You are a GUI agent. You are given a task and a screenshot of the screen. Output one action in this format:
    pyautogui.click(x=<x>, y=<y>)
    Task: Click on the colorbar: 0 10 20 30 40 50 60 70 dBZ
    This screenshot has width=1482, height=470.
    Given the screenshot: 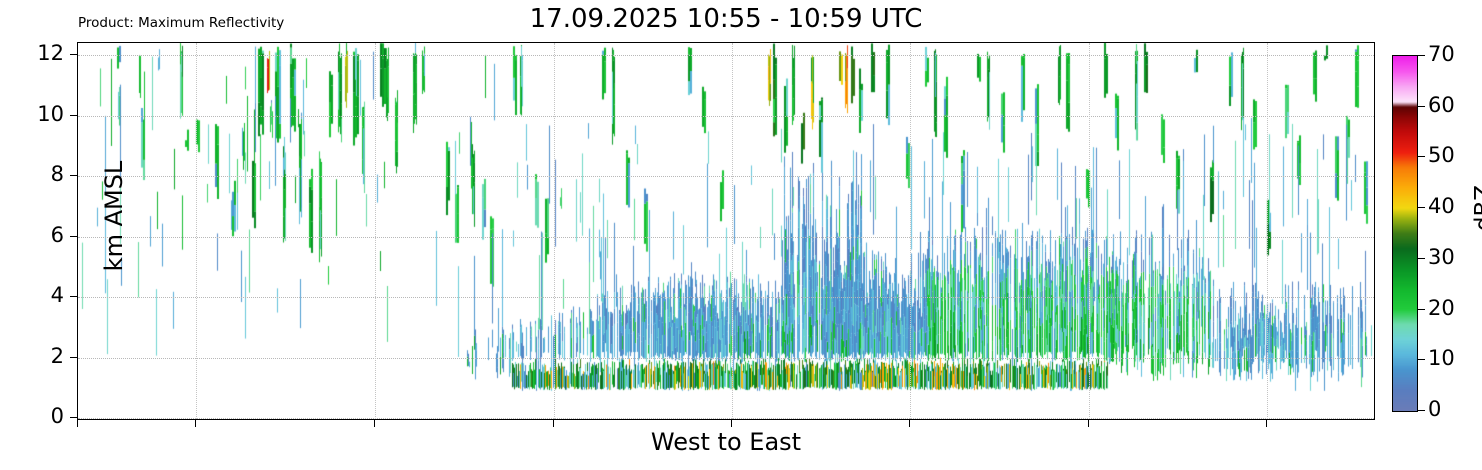 What is the action you would take?
    pyautogui.click(x=1437, y=232)
    